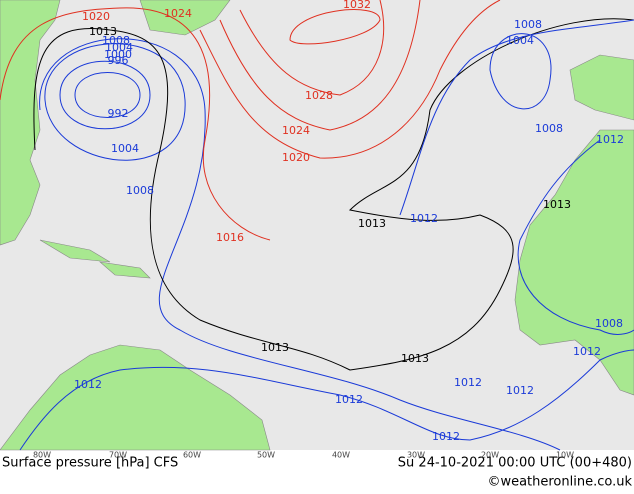 This screenshot has height=494, width=634. I want to click on longitude-label: 80W, so click(42, 455).